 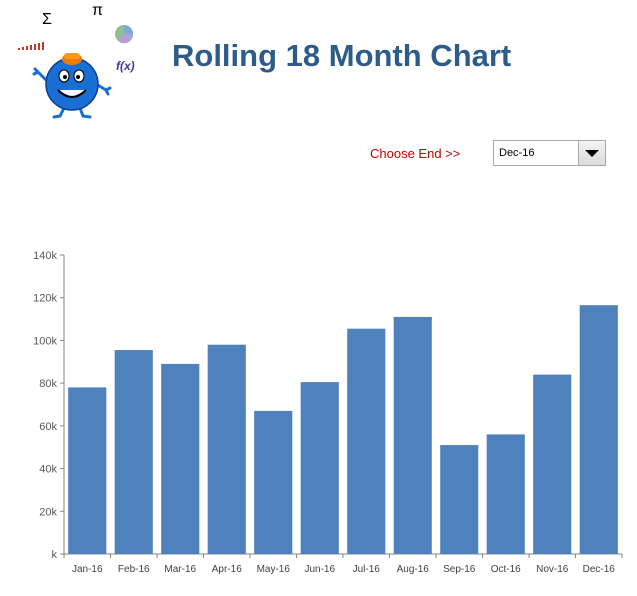 What do you see at coordinates (517, 153) in the screenshot?
I see `end-month-select-value: Dec-16` at bounding box center [517, 153].